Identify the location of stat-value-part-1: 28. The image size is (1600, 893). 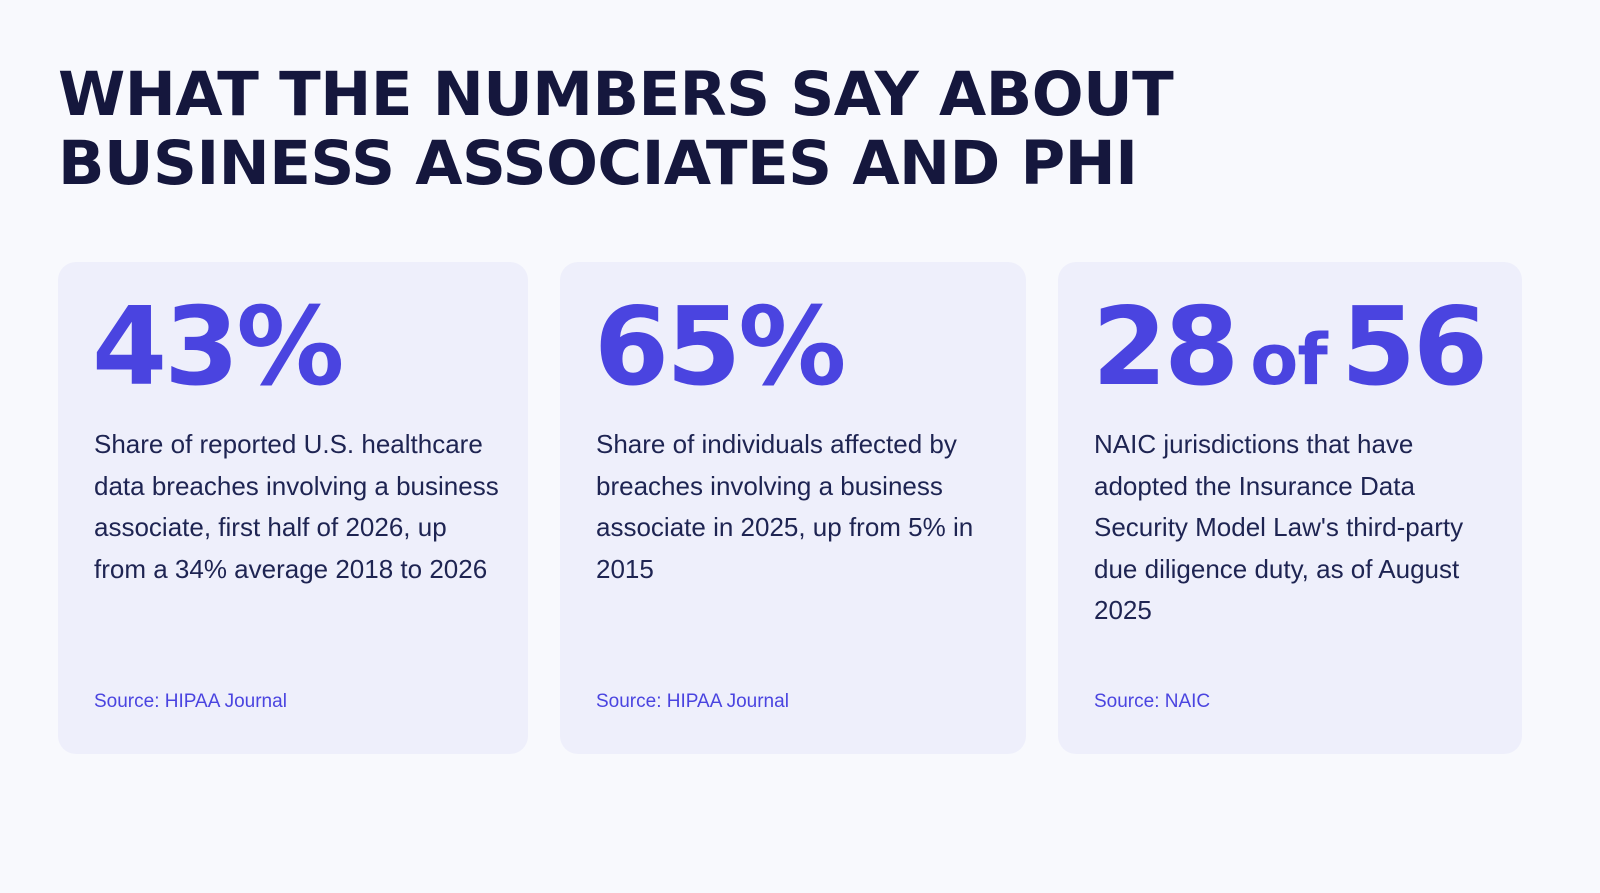
(1165, 347).